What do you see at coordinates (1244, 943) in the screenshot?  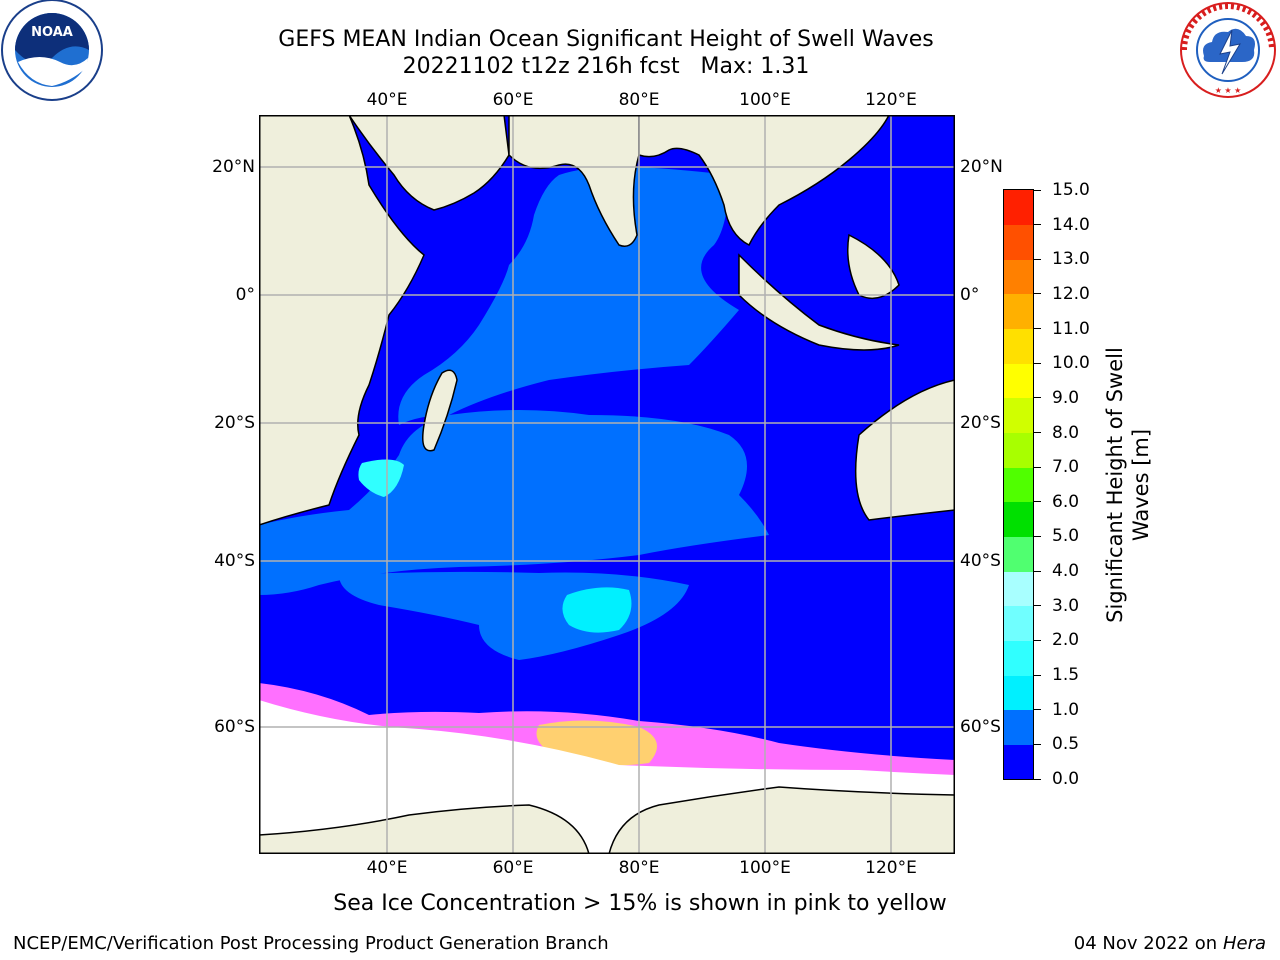 I see `footer-machine: Hera` at bounding box center [1244, 943].